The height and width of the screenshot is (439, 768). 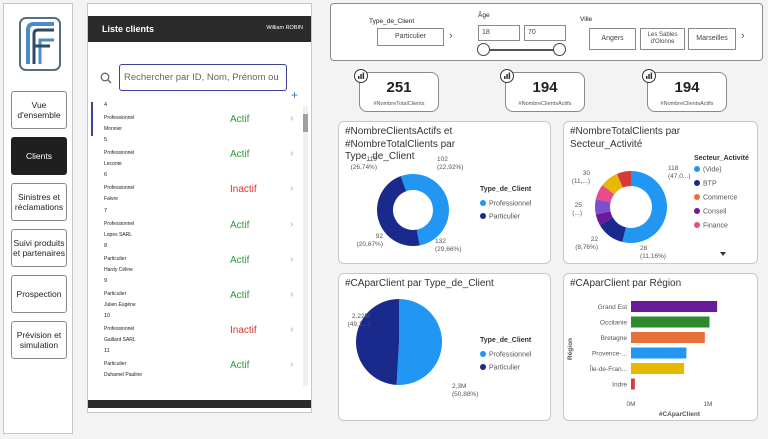 What do you see at coordinates (107, 316) in the screenshot?
I see `client-id: 10` at bounding box center [107, 316].